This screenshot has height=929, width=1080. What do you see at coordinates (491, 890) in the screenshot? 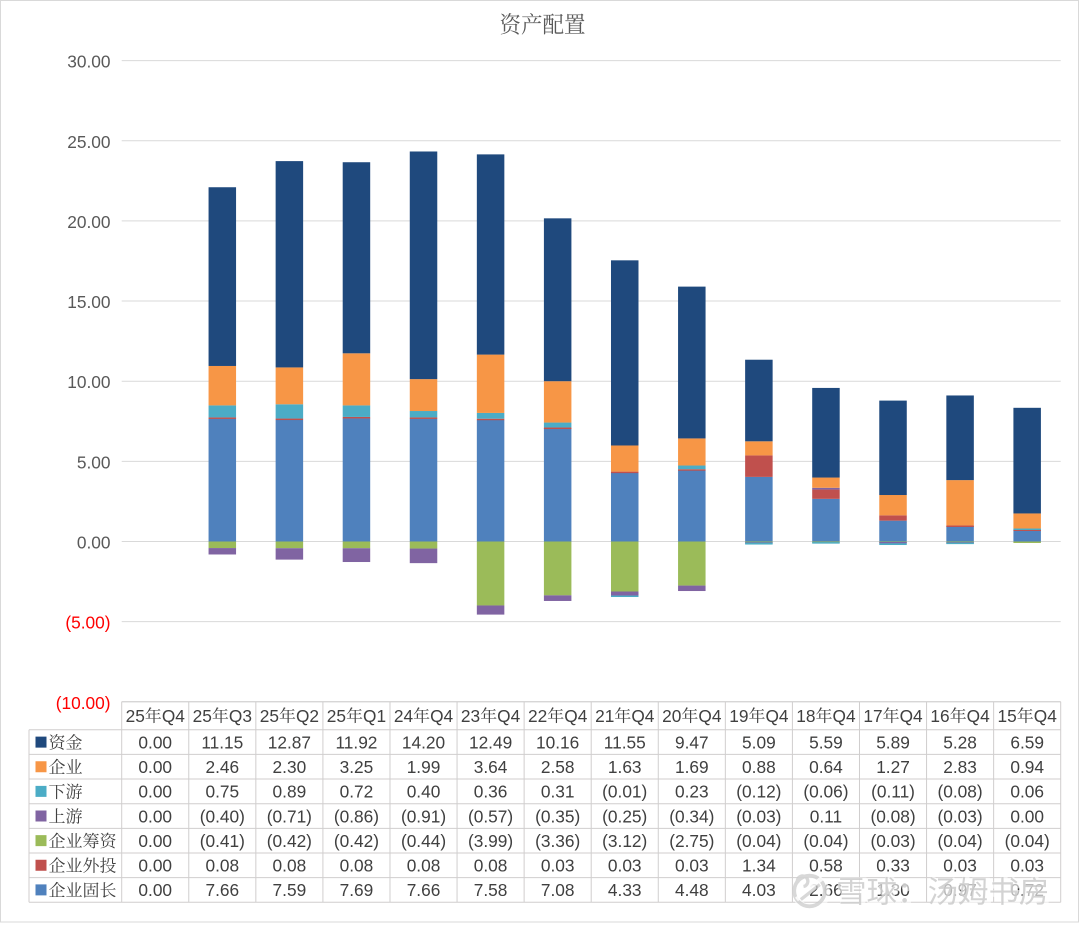
I see `svg-text: 7.58` at bounding box center [491, 890].